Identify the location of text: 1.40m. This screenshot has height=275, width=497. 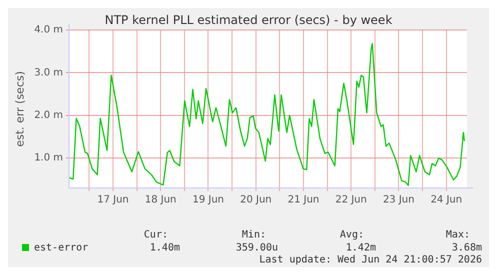
(165, 248).